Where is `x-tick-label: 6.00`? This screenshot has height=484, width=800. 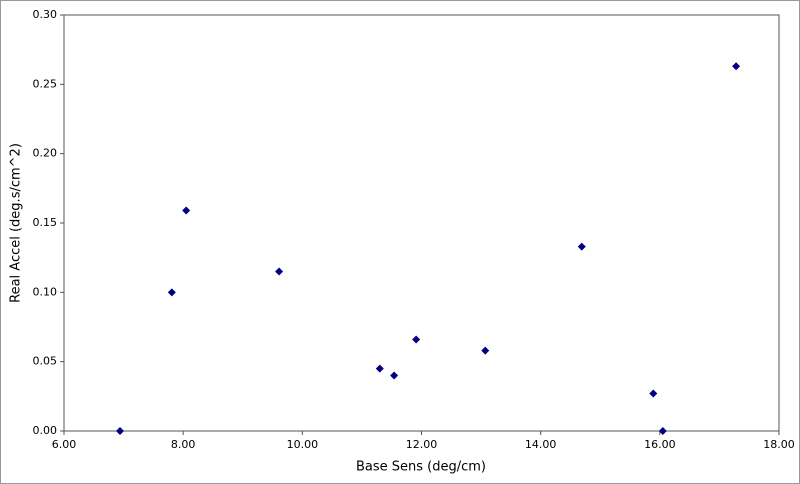
x-tick-label: 6.00 is located at coordinates (64, 444).